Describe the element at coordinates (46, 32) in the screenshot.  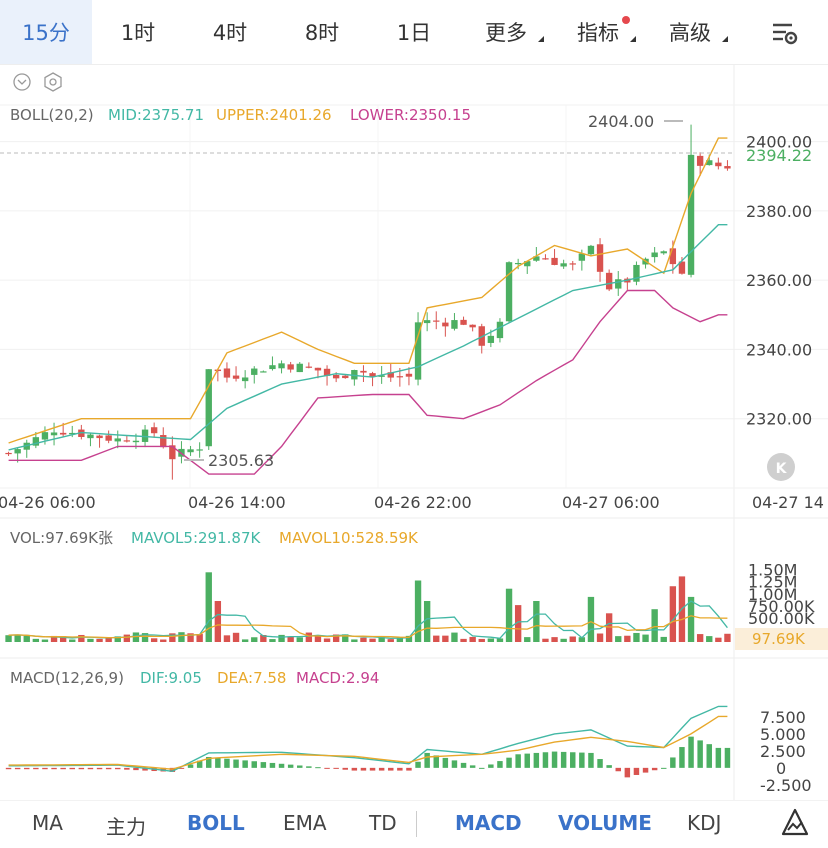
I see `tab-15min: 15分` at that location.